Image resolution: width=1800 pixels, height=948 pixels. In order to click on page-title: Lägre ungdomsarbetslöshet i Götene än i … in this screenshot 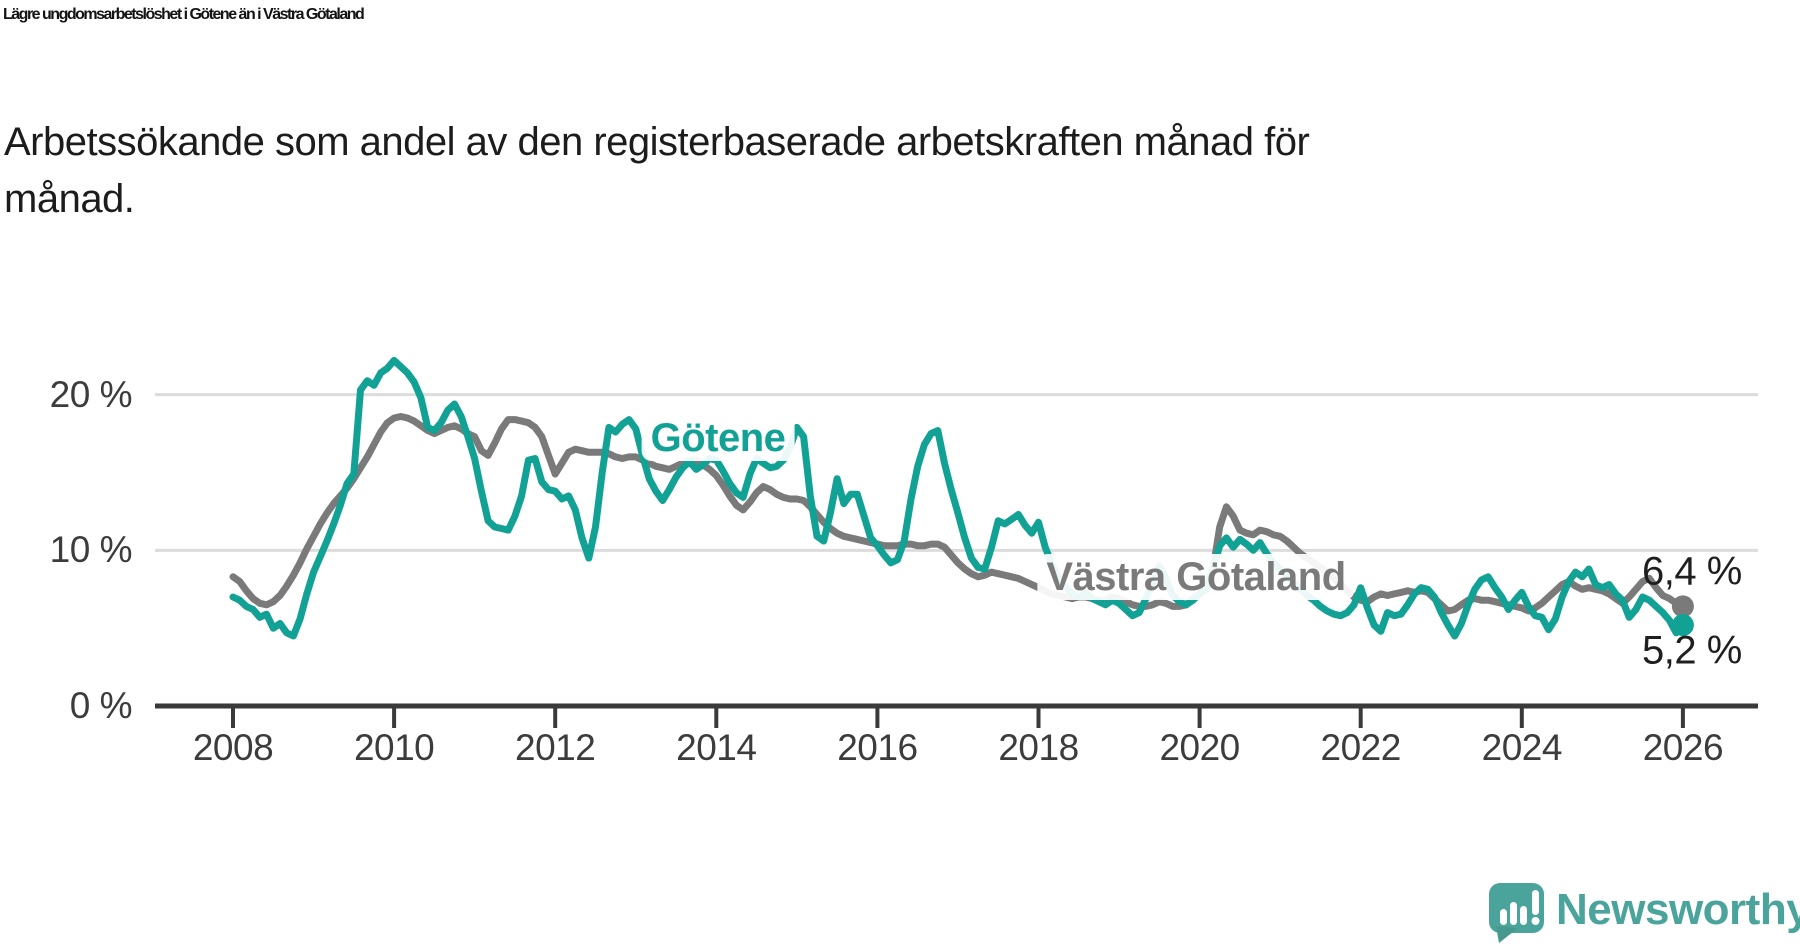, I will do `click(184, 14)`.